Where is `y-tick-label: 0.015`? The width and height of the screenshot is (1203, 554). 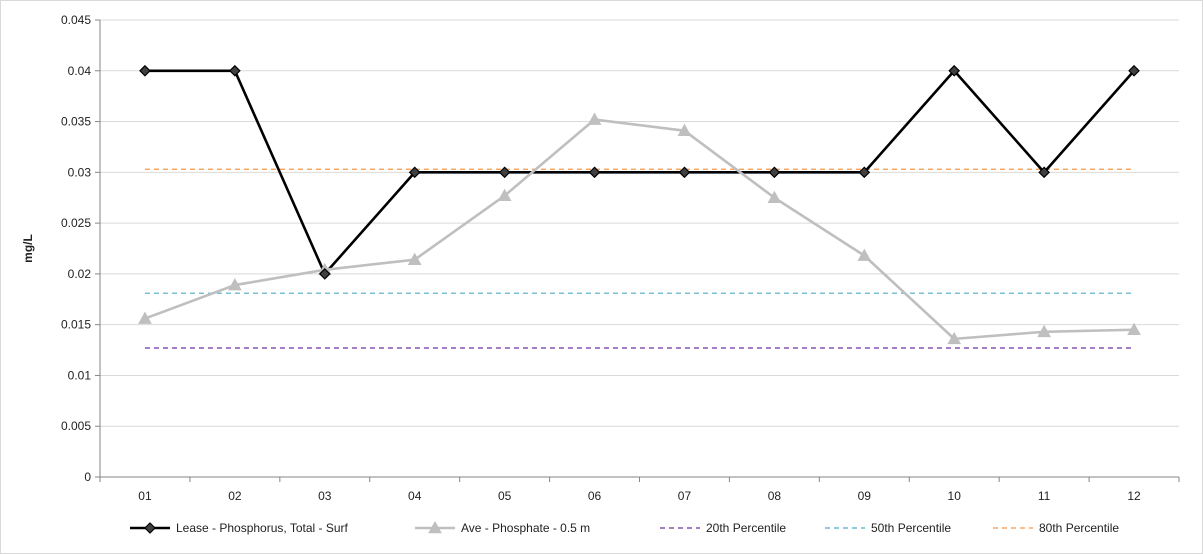 y-tick-label: 0.015 is located at coordinates (76, 325).